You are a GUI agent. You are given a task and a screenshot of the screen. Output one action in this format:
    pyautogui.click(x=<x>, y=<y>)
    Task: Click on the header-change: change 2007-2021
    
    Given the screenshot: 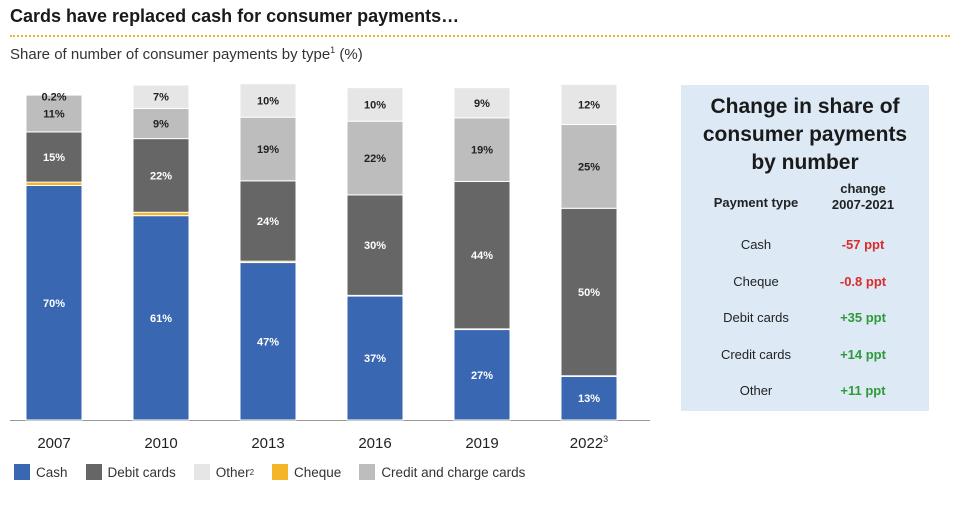 What is the action you would take?
    pyautogui.click(x=863, y=197)
    